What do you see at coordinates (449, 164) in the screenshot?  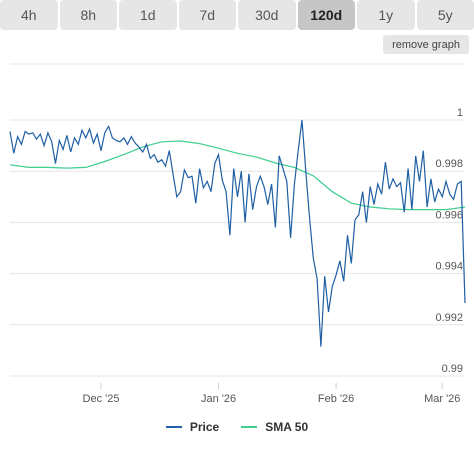 I see `y-tick-label: 0.998` at bounding box center [449, 164].